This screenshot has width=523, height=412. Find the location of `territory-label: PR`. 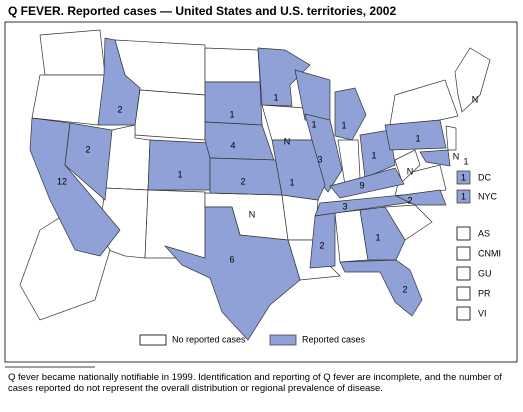

territory-label: PR is located at coordinates (484, 293).